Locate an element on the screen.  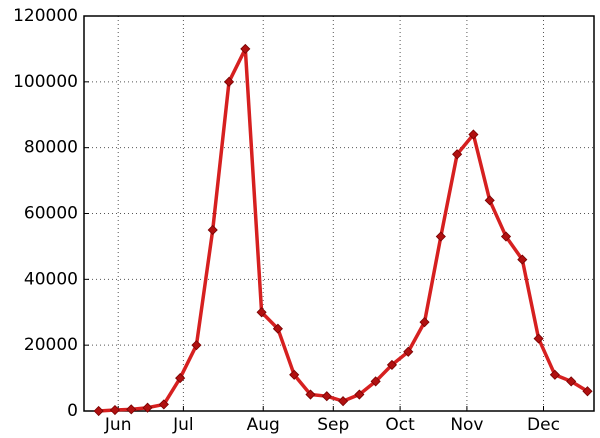
x-tick-label: Aug is located at coordinates (263, 425).